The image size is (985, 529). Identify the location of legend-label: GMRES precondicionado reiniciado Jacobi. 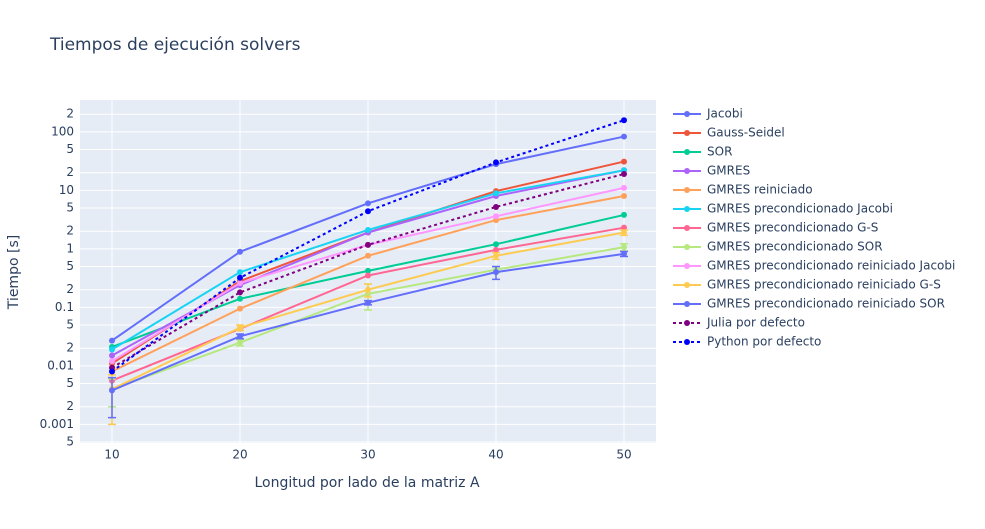
(831, 266).